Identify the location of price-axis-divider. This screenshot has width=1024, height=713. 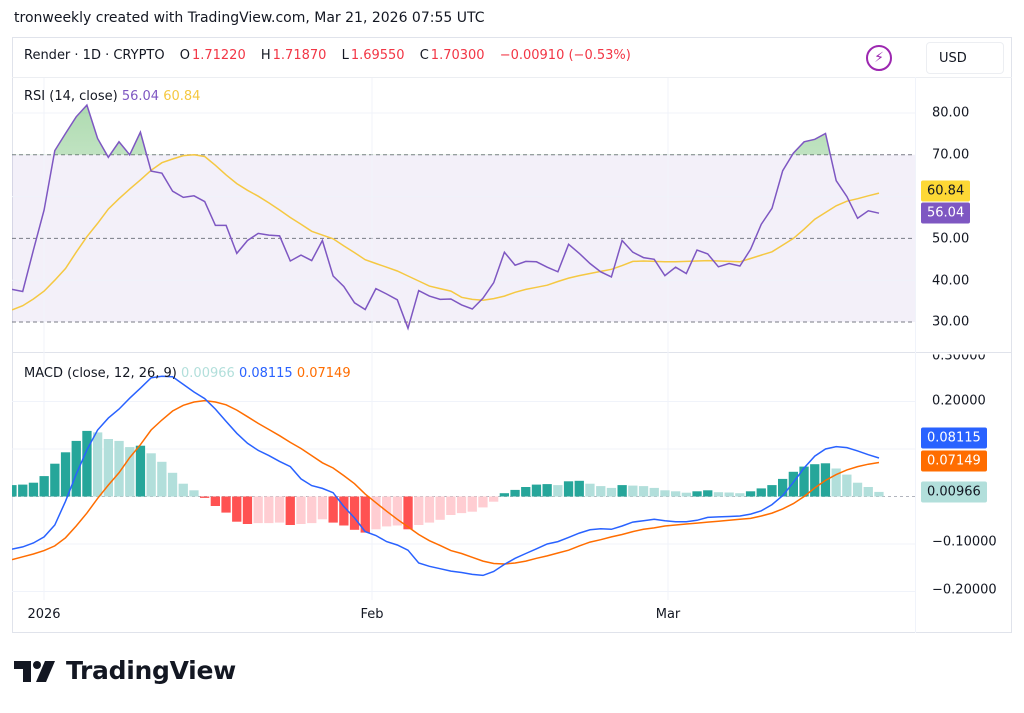
(915, 355).